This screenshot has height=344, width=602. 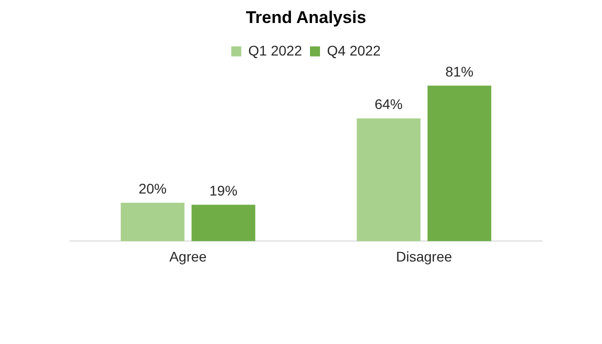 What do you see at coordinates (152, 188) in the screenshot?
I see `data-label: 20%` at bounding box center [152, 188].